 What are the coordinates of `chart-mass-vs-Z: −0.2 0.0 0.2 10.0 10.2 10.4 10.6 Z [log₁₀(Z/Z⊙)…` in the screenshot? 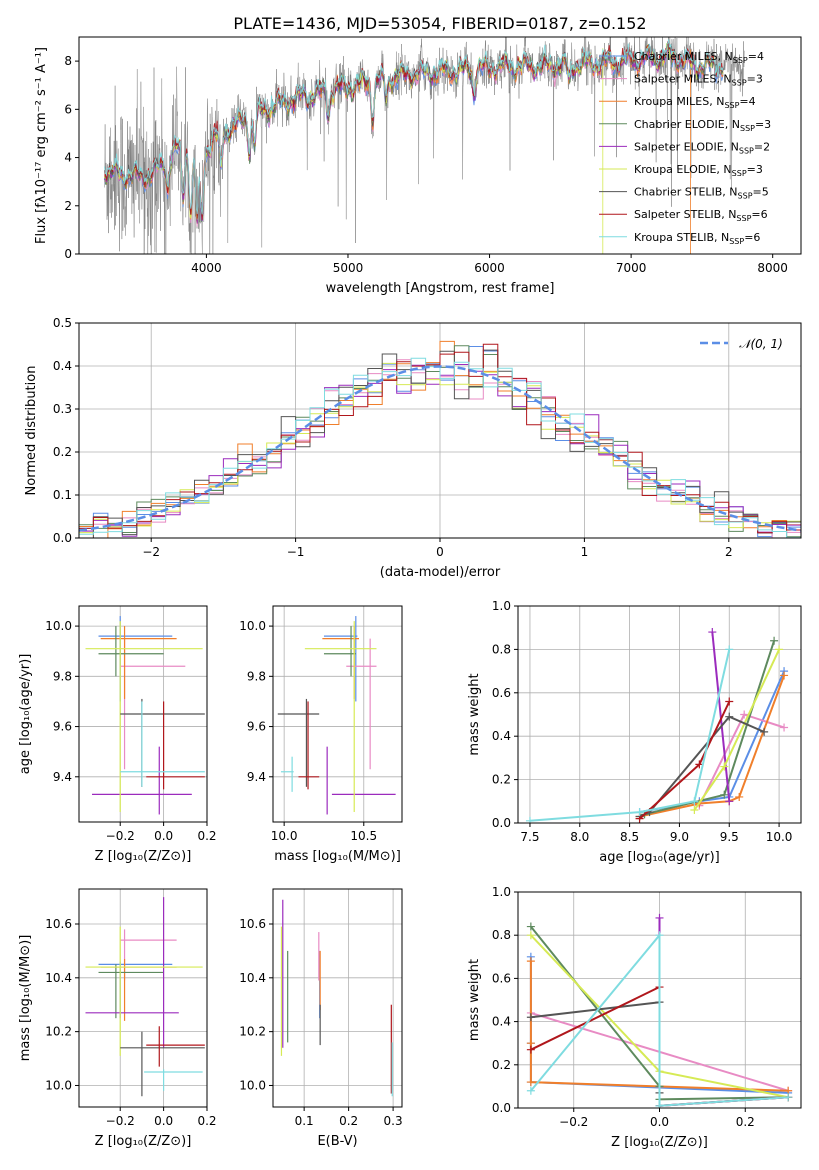 It's located at (117, 1018).